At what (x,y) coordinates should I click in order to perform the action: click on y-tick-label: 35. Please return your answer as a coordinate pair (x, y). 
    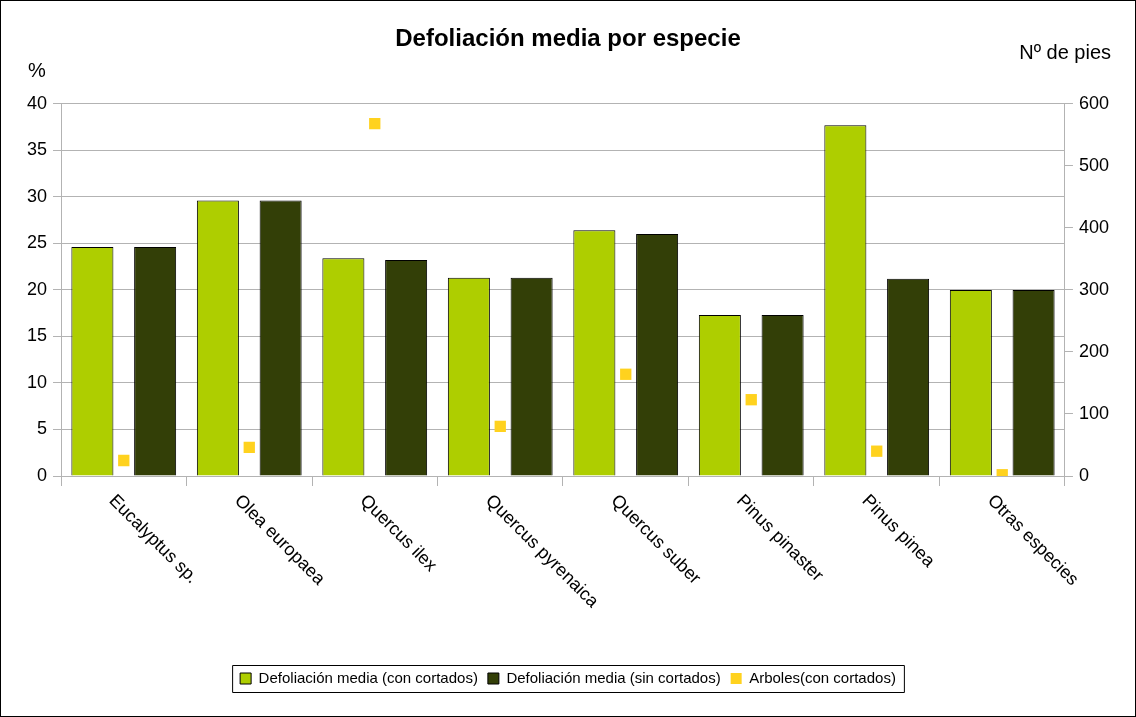
    Looking at the image, I should click on (37, 149).